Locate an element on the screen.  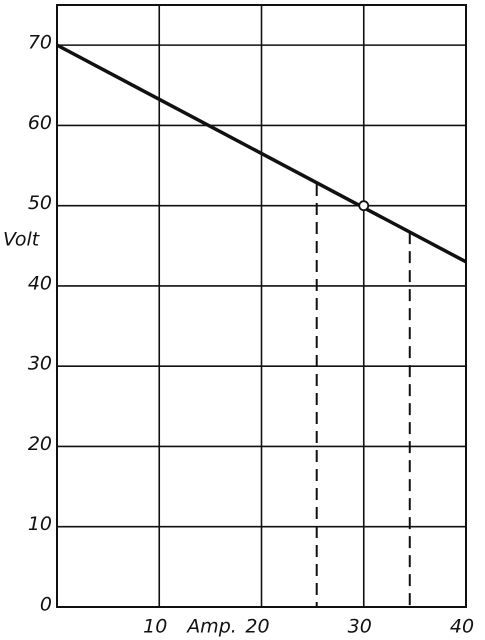
x-tick-label: 20 is located at coordinates (257, 627).